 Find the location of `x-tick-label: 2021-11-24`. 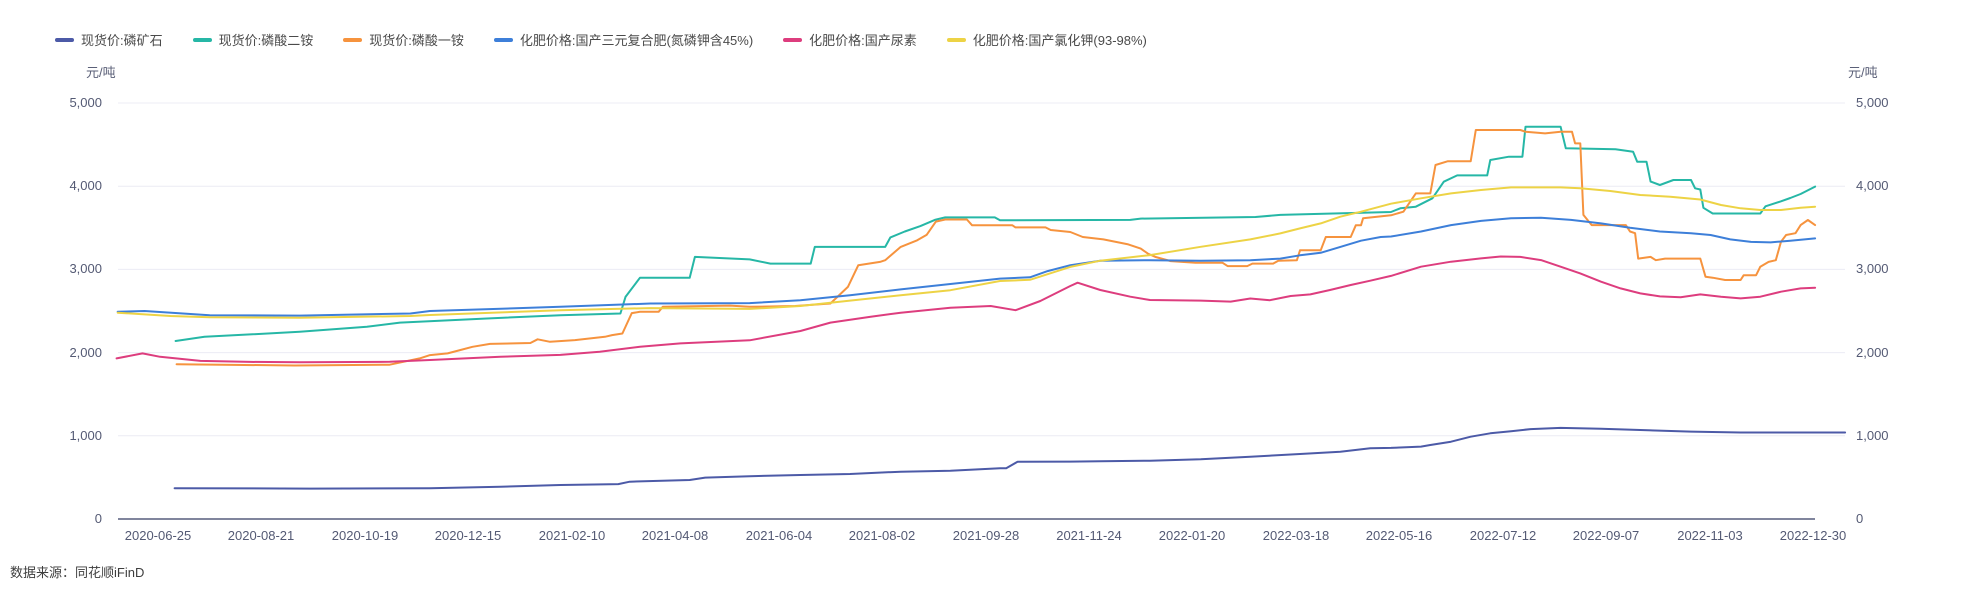

x-tick-label: 2021-11-24 is located at coordinates (1089, 535).